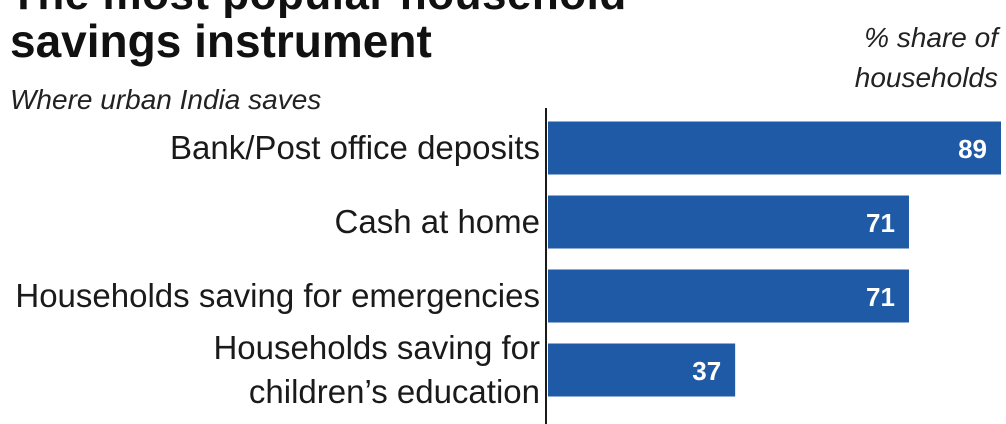 The width and height of the screenshot is (1006, 424). Describe the element at coordinates (394, 391) in the screenshot. I see `category-label-3-line-1: children’s education` at that location.